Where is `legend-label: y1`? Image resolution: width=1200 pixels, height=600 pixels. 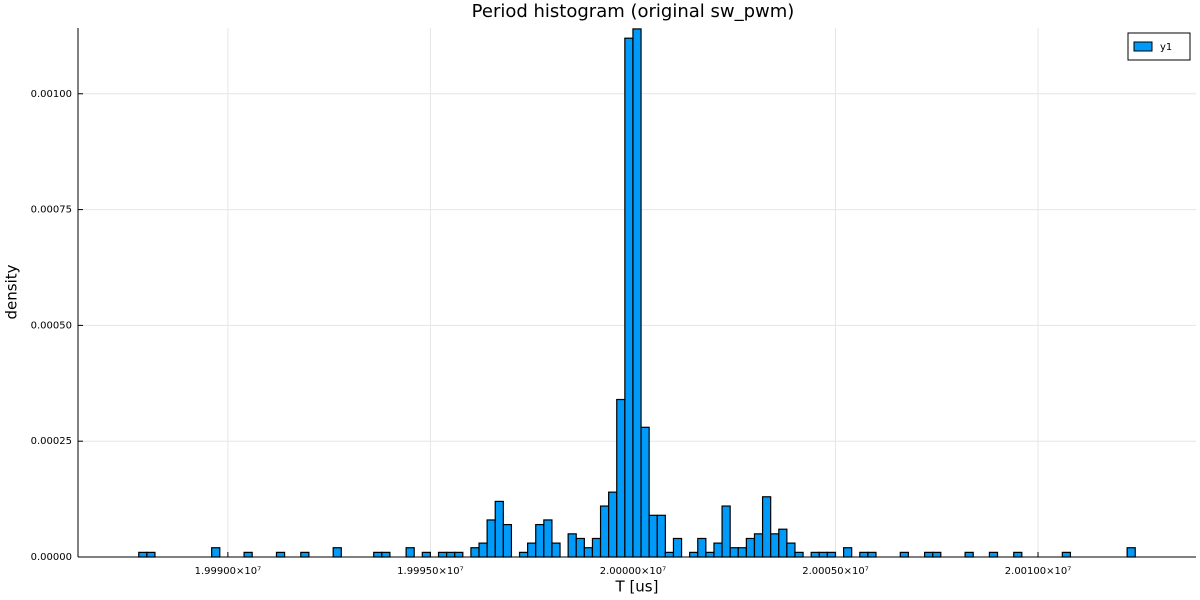
legend-label: y1 is located at coordinates (1166, 47).